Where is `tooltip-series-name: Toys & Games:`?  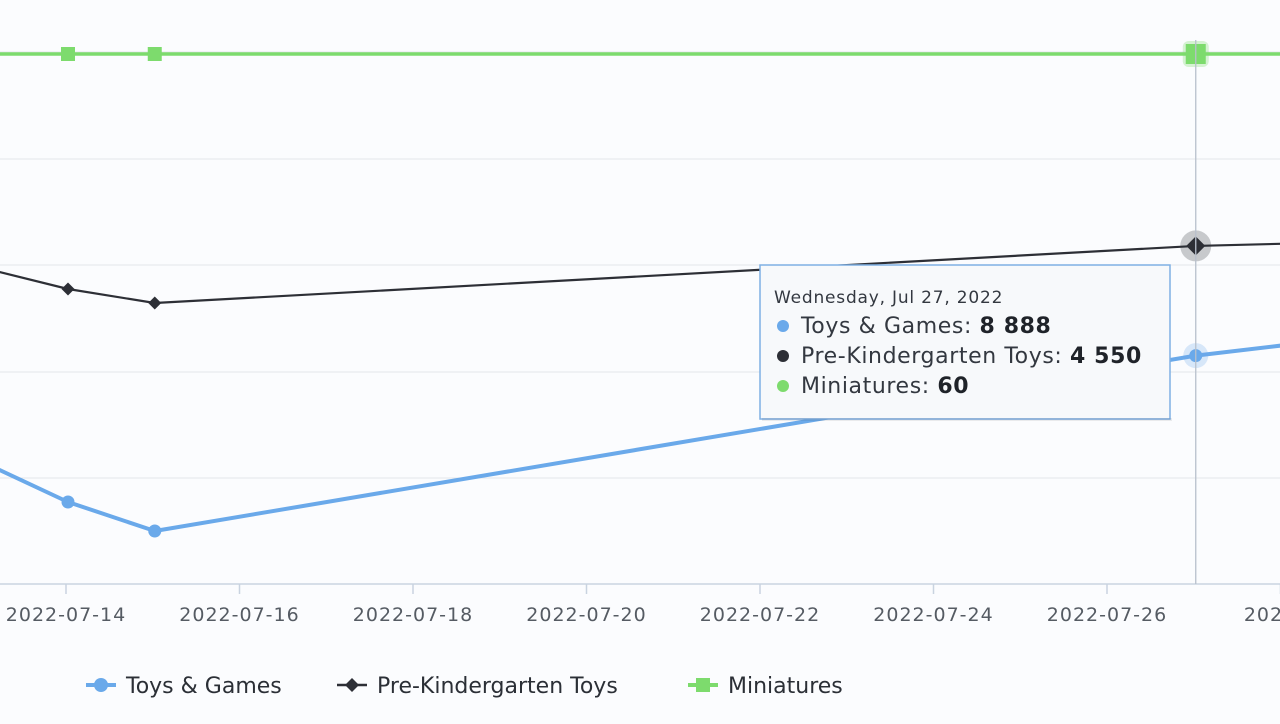
tooltip-series-name: Toys & Games: is located at coordinates (890, 326).